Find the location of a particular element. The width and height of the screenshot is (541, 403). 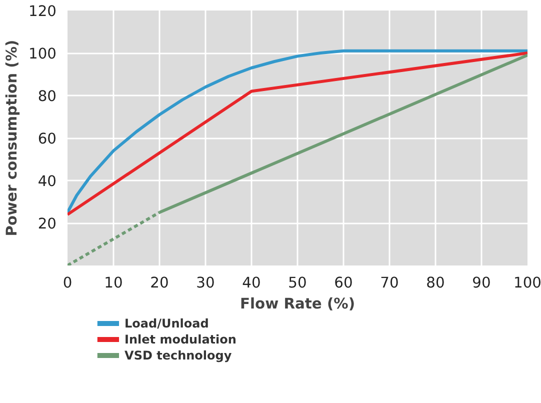

x-tick-label: 30 is located at coordinates (205, 283).